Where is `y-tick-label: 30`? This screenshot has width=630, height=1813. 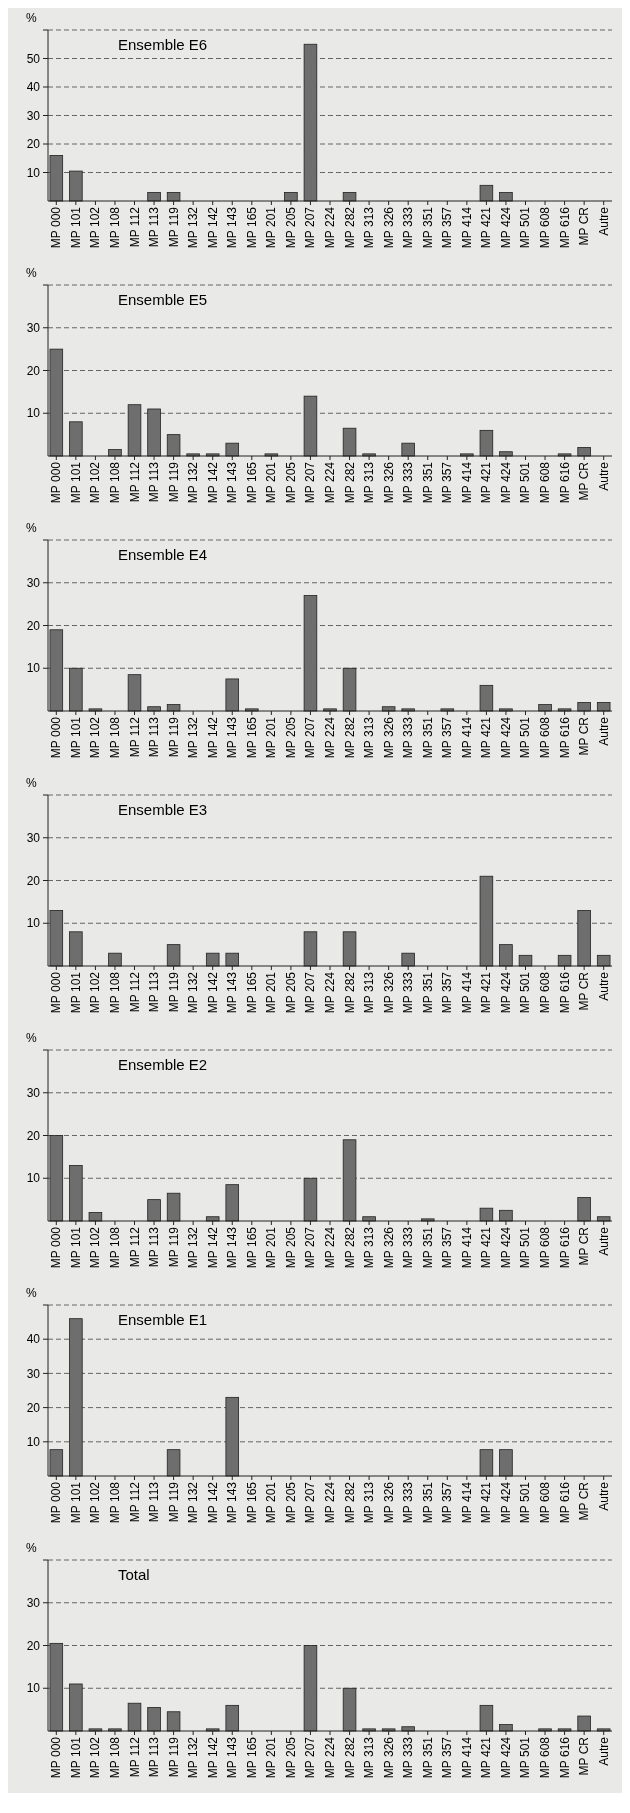
y-tick-label: 30 is located at coordinates (33, 1373).